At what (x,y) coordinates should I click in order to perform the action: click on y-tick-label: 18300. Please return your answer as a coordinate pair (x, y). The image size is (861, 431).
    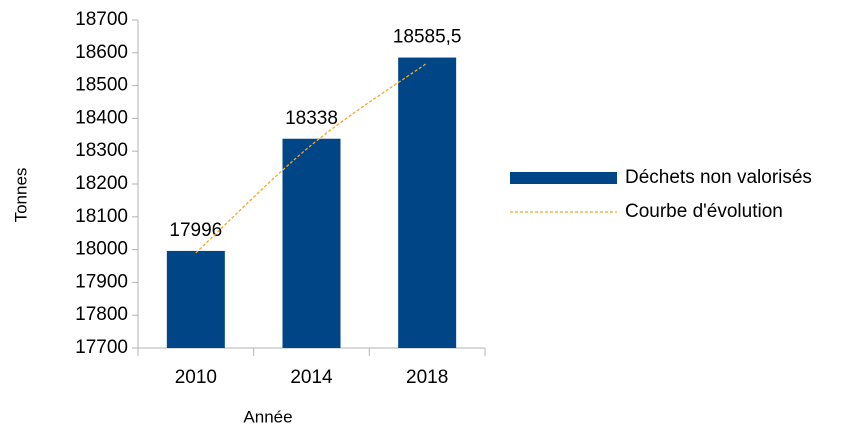
    Looking at the image, I should click on (101, 150).